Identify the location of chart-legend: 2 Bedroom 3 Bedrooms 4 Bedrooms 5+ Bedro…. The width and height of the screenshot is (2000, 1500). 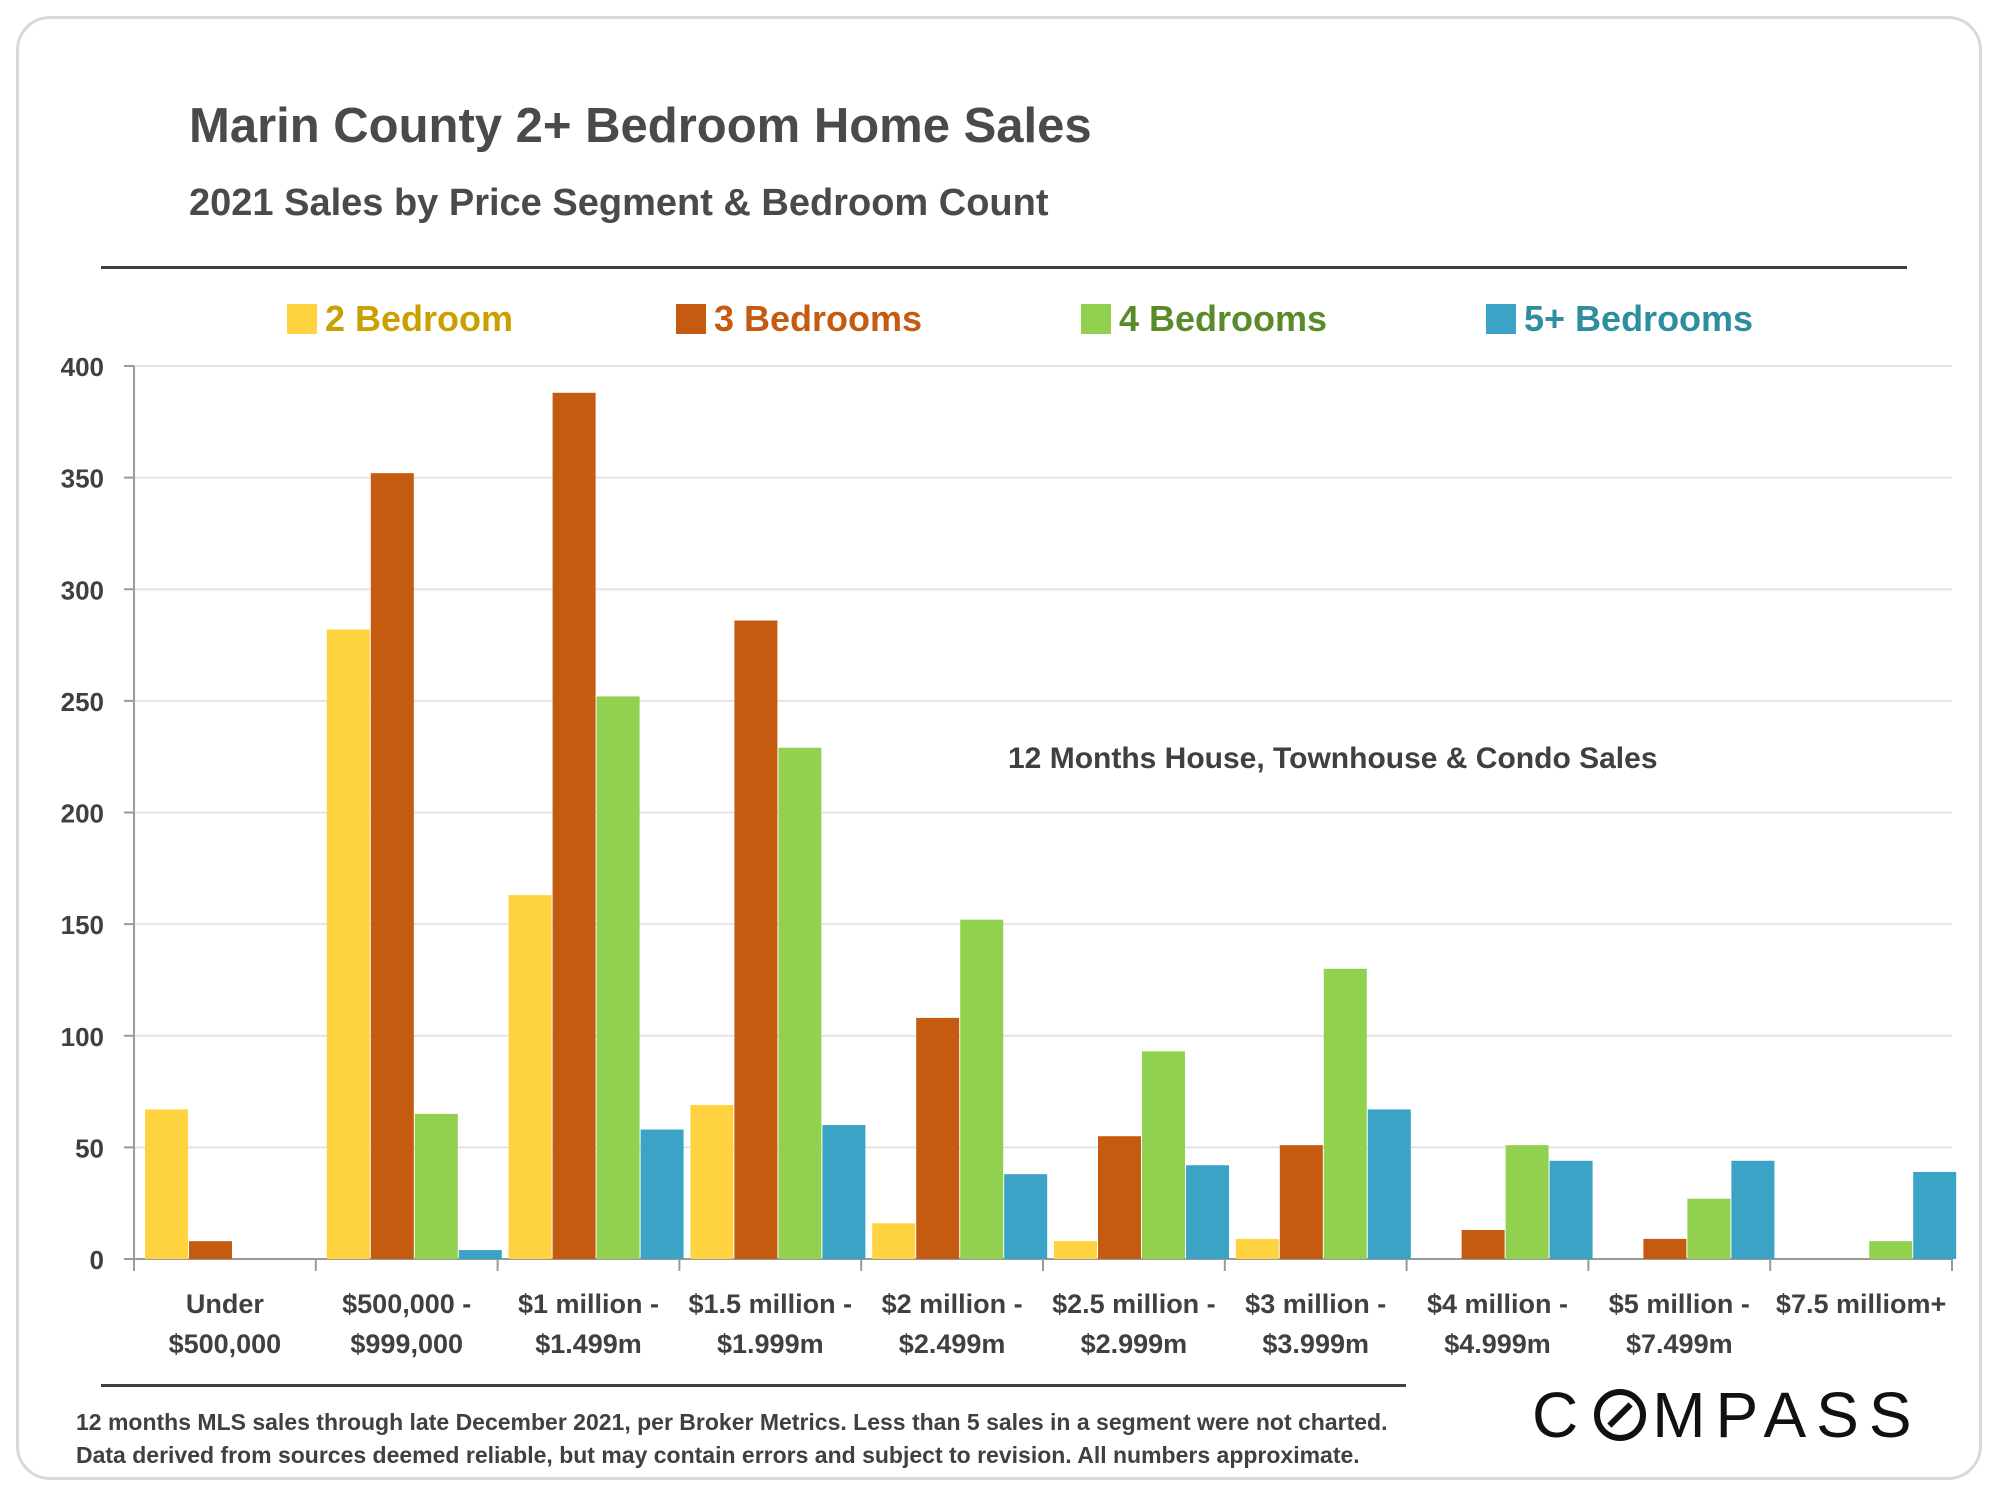
(1000, 320).